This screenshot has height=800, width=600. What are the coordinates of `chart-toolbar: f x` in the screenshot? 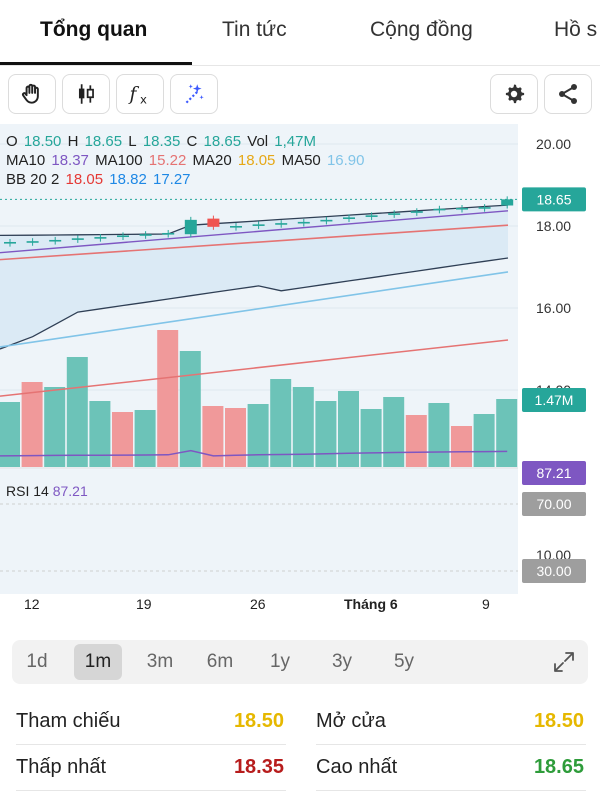 It's located at (300, 95).